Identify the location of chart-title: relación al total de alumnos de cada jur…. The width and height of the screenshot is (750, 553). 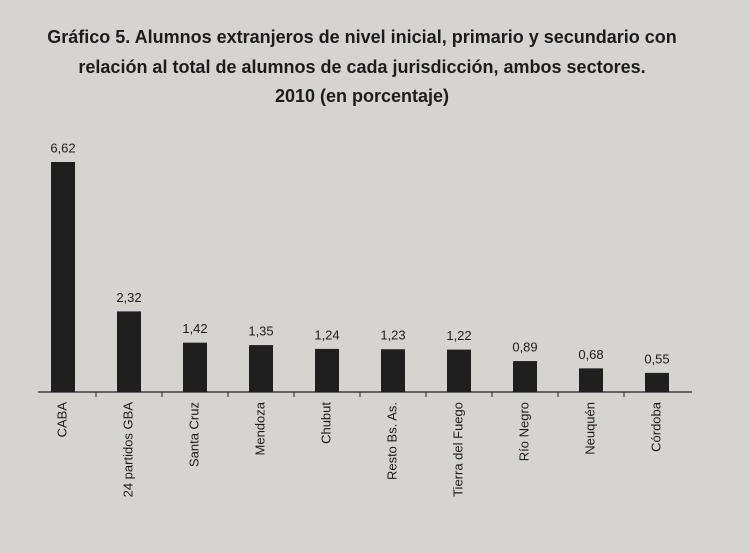
(361, 67).